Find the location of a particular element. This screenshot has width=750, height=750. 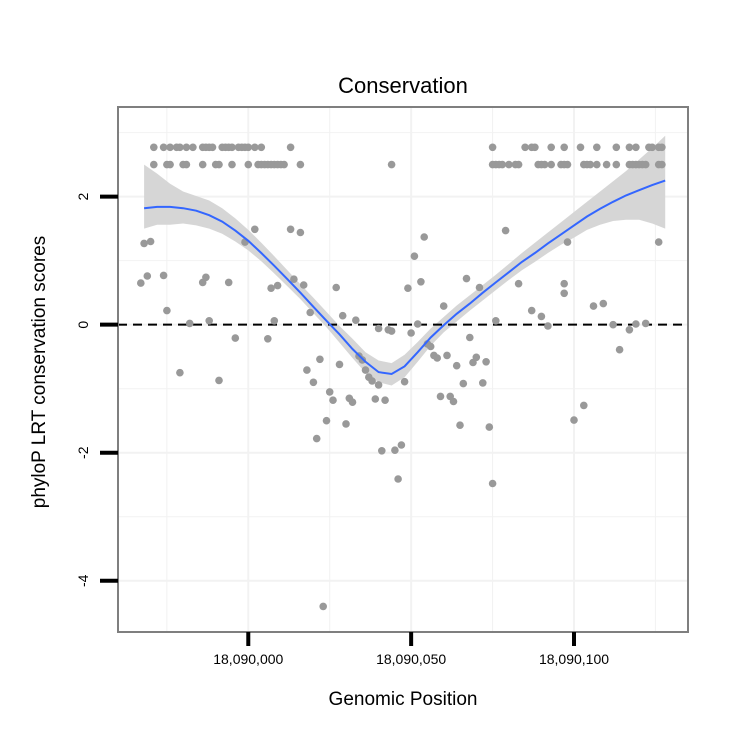

y-tick-label: 2 is located at coordinates (83, 197).